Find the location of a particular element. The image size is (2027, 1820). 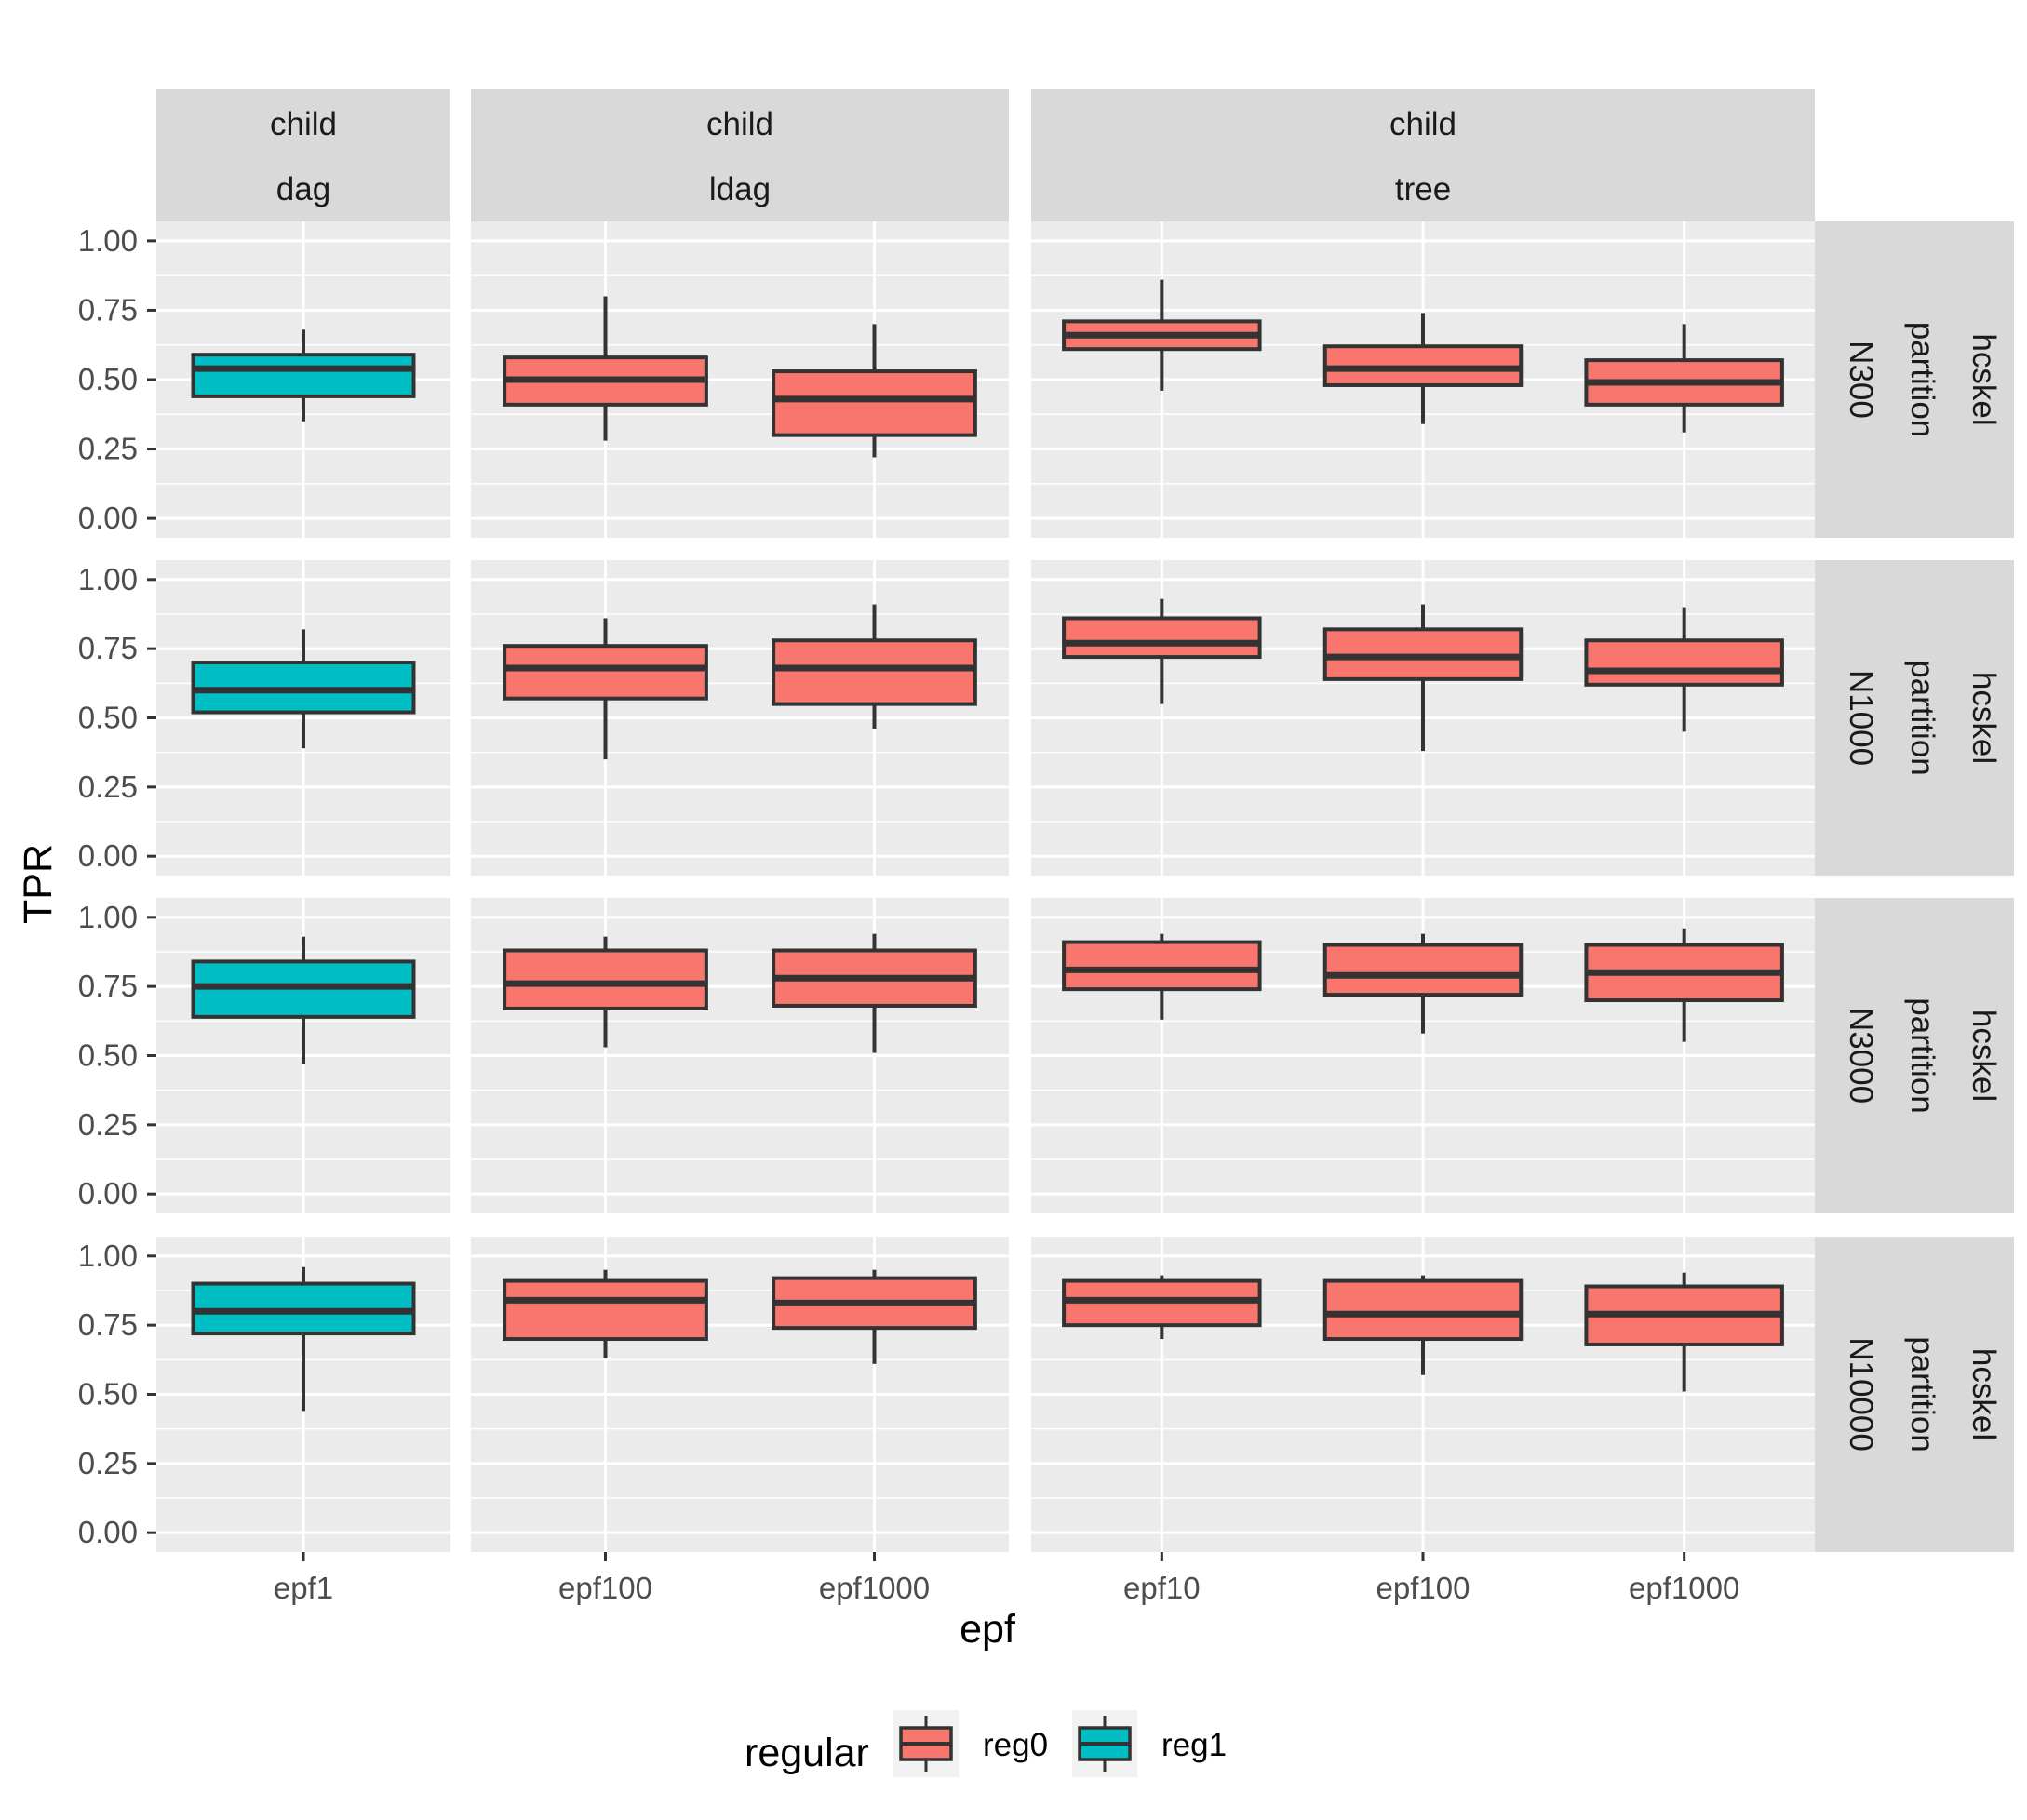

legend-key-reg1 is located at coordinates (1104, 1743).